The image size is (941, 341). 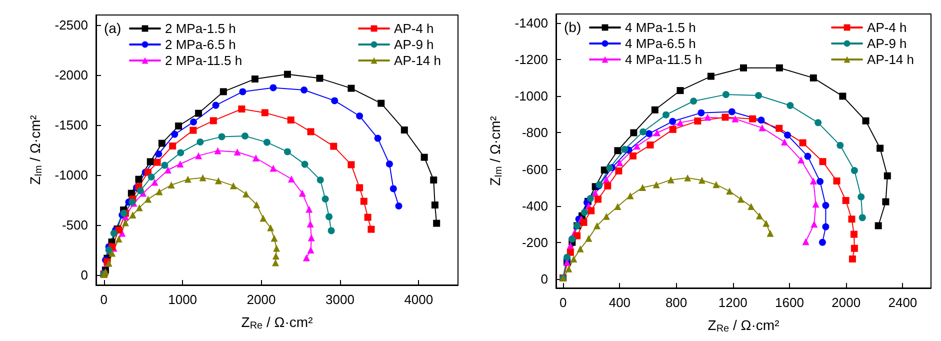 What do you see at coordinates (71, 125) in the screenshot?
I see `y-tick-label: -1500` at bounding box center [71, 125].